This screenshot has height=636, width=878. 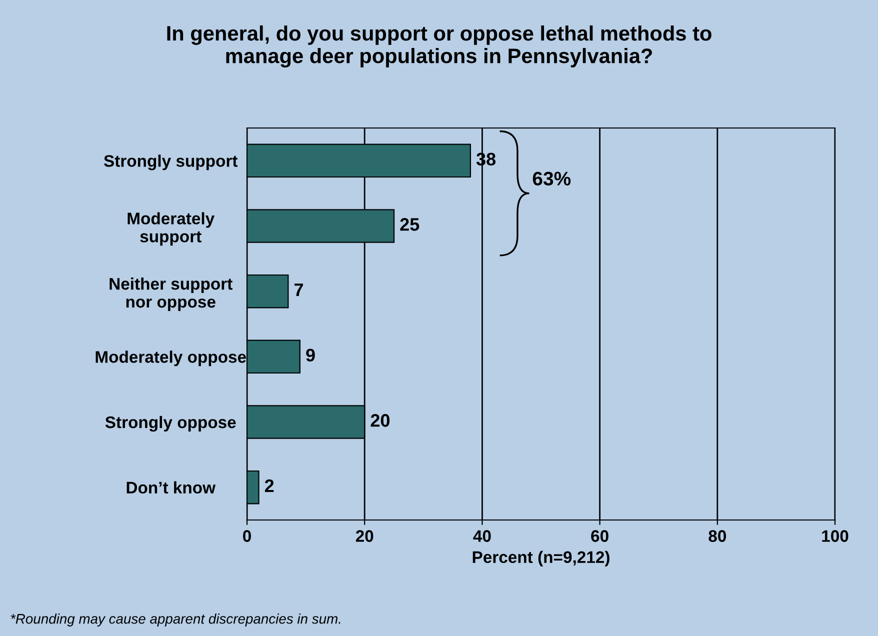 What do you see at coordinates (380, 420) in the screenshot?
I see `data-label: 20` at bounding box center [380, 420].